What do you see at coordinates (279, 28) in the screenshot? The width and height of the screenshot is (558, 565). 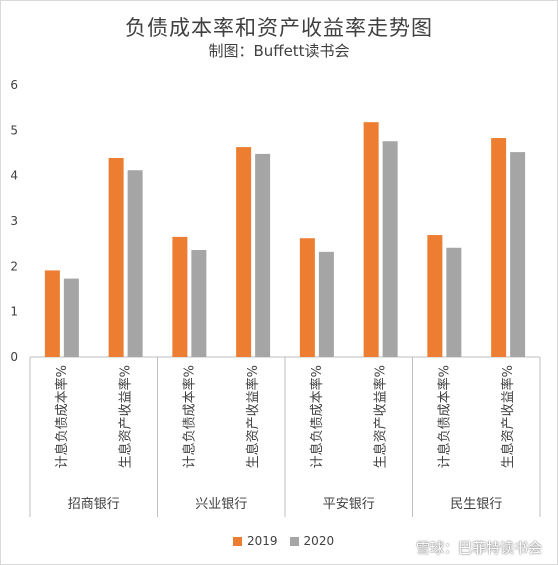 I see `chart-title: 负债成本率和资产收益率走势图` at bounding box center [279, 28].